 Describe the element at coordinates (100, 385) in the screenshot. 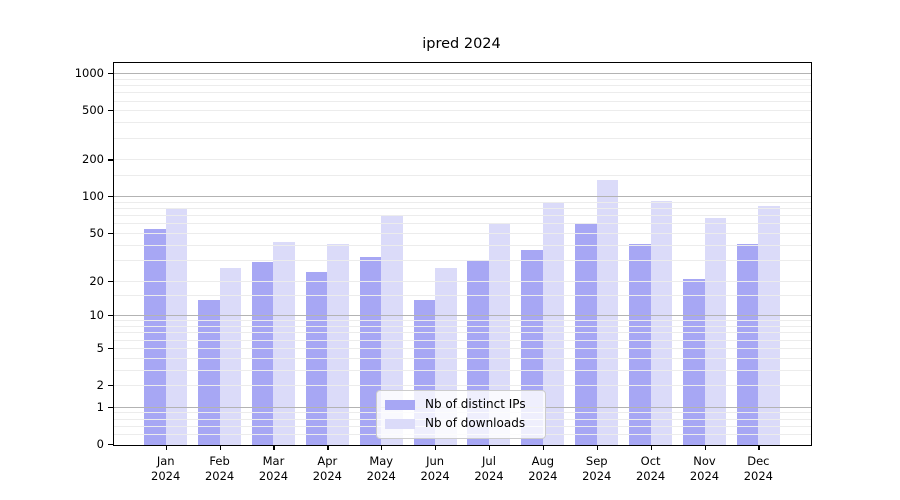

I see `y-tick-label: 2` at that location.